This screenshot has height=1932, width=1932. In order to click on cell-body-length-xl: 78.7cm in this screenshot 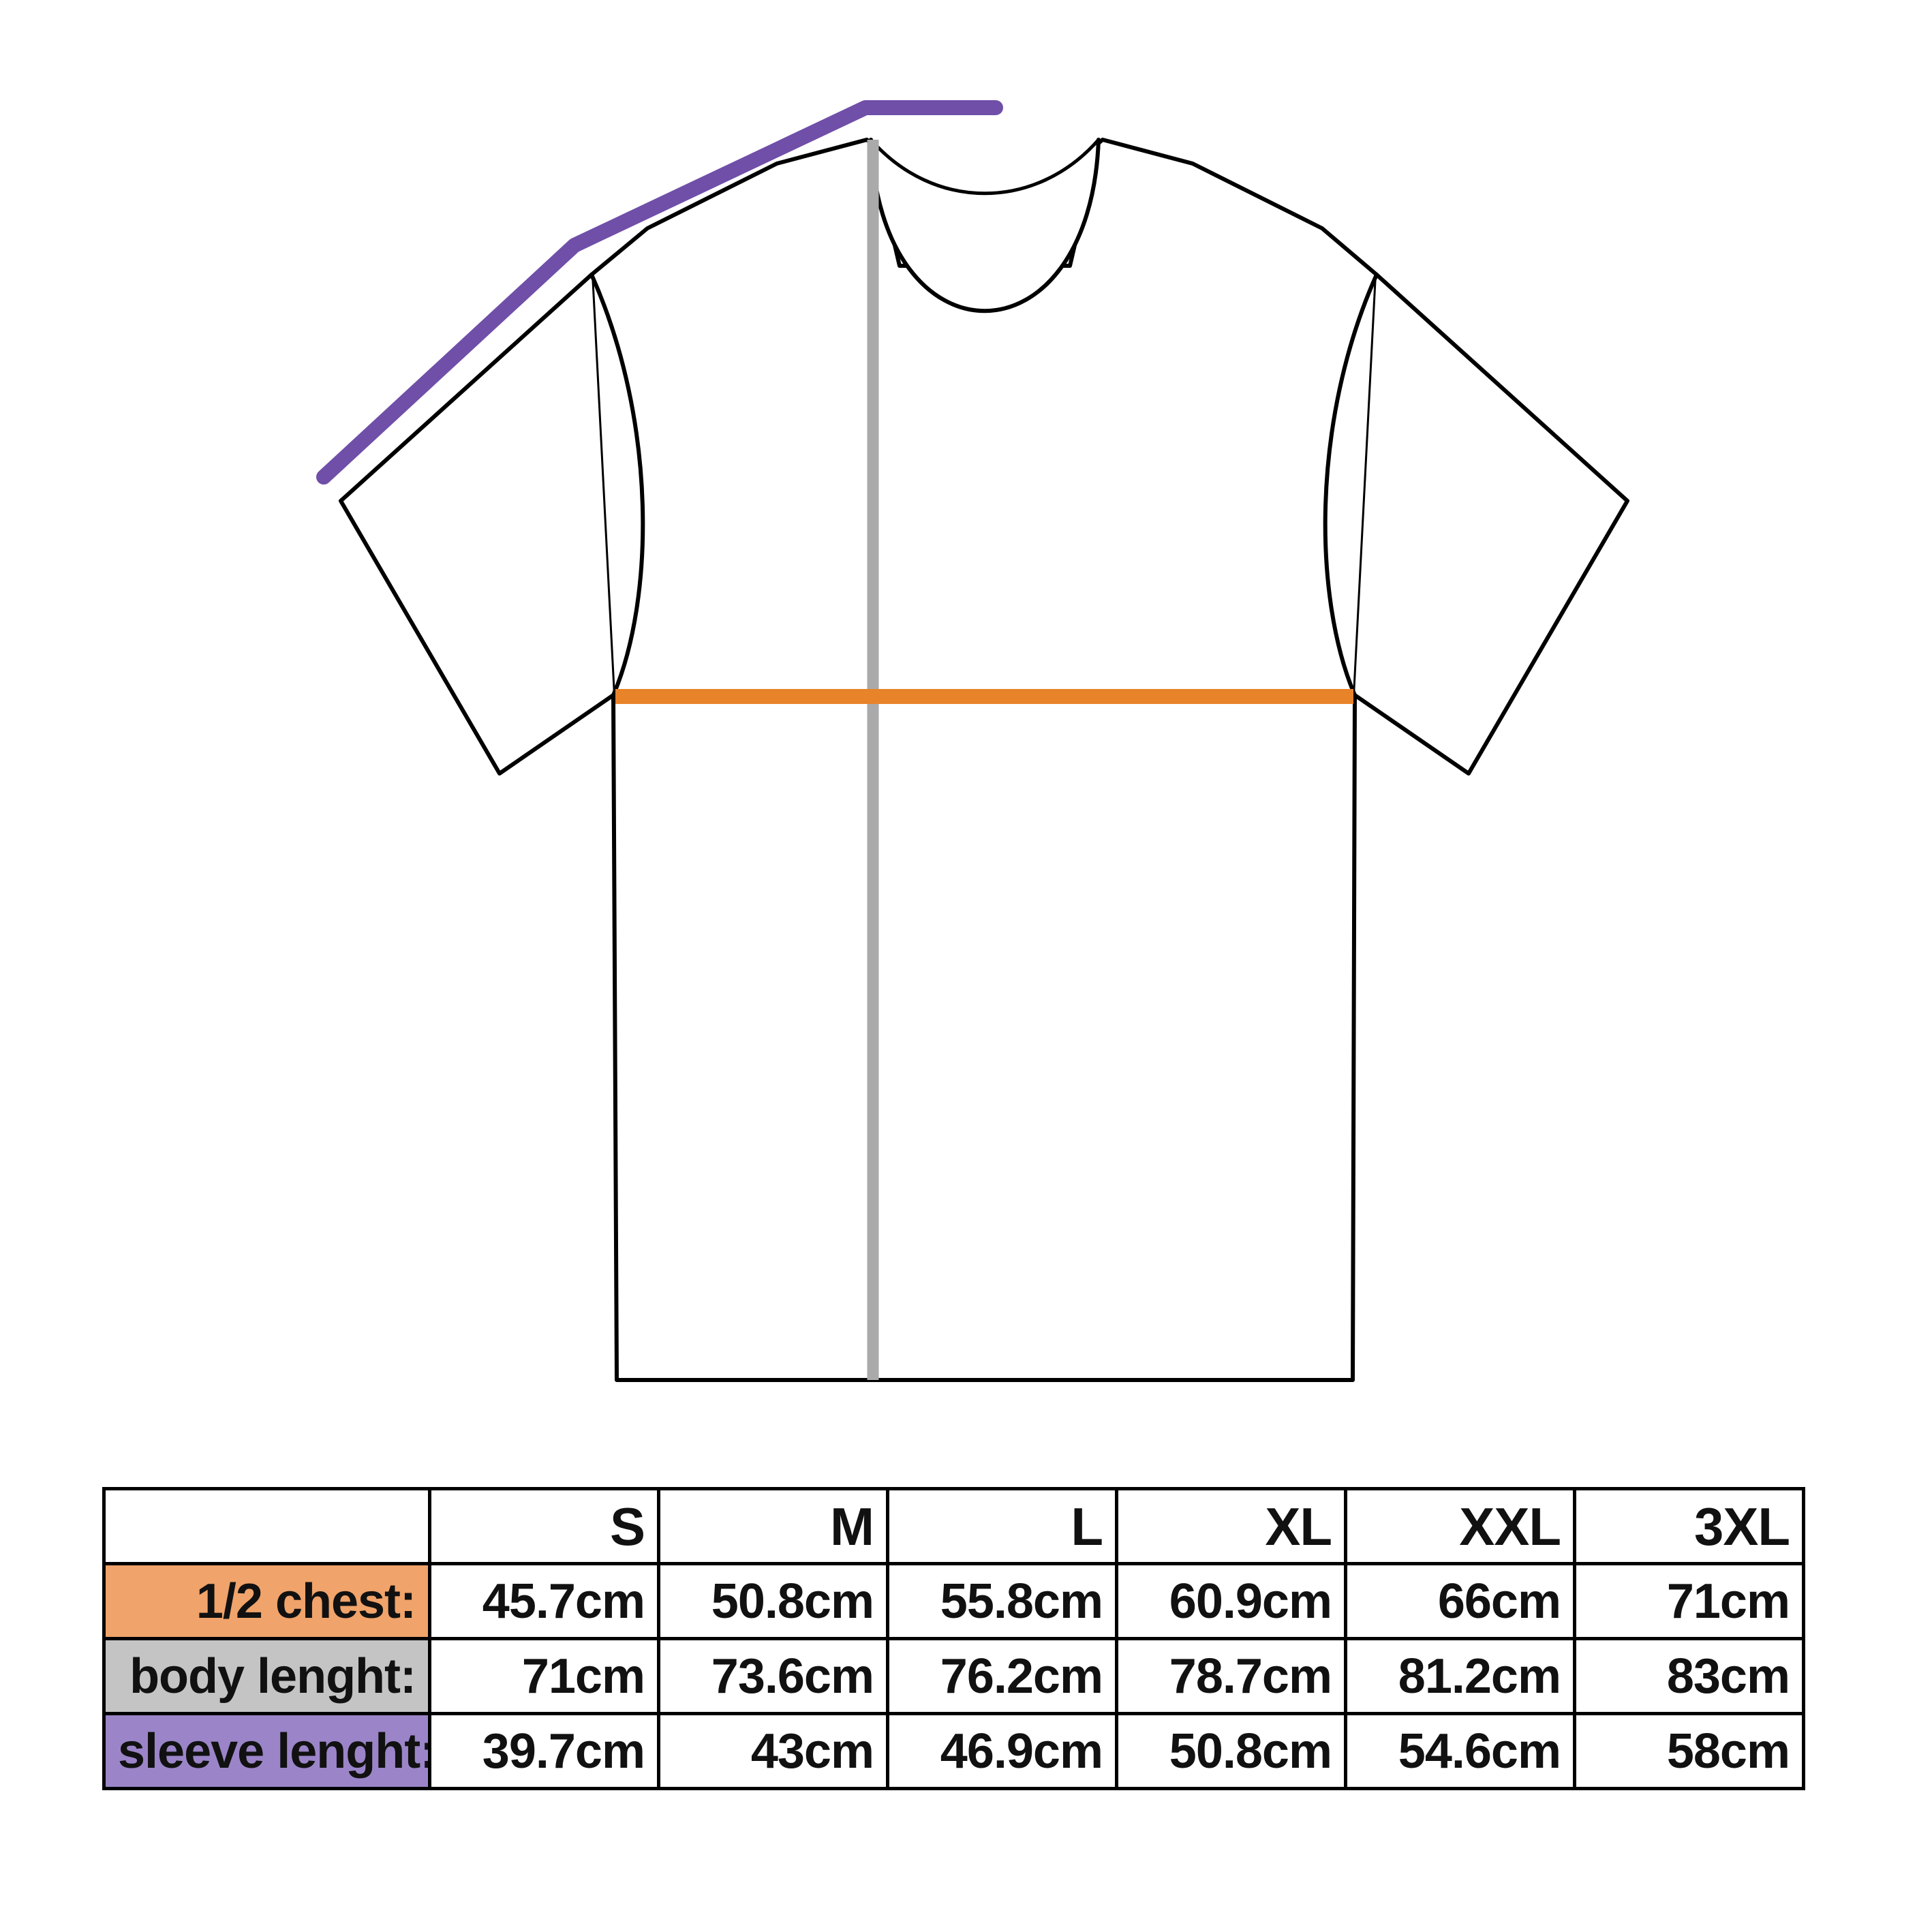, I will do `click(1231, 1676)`.